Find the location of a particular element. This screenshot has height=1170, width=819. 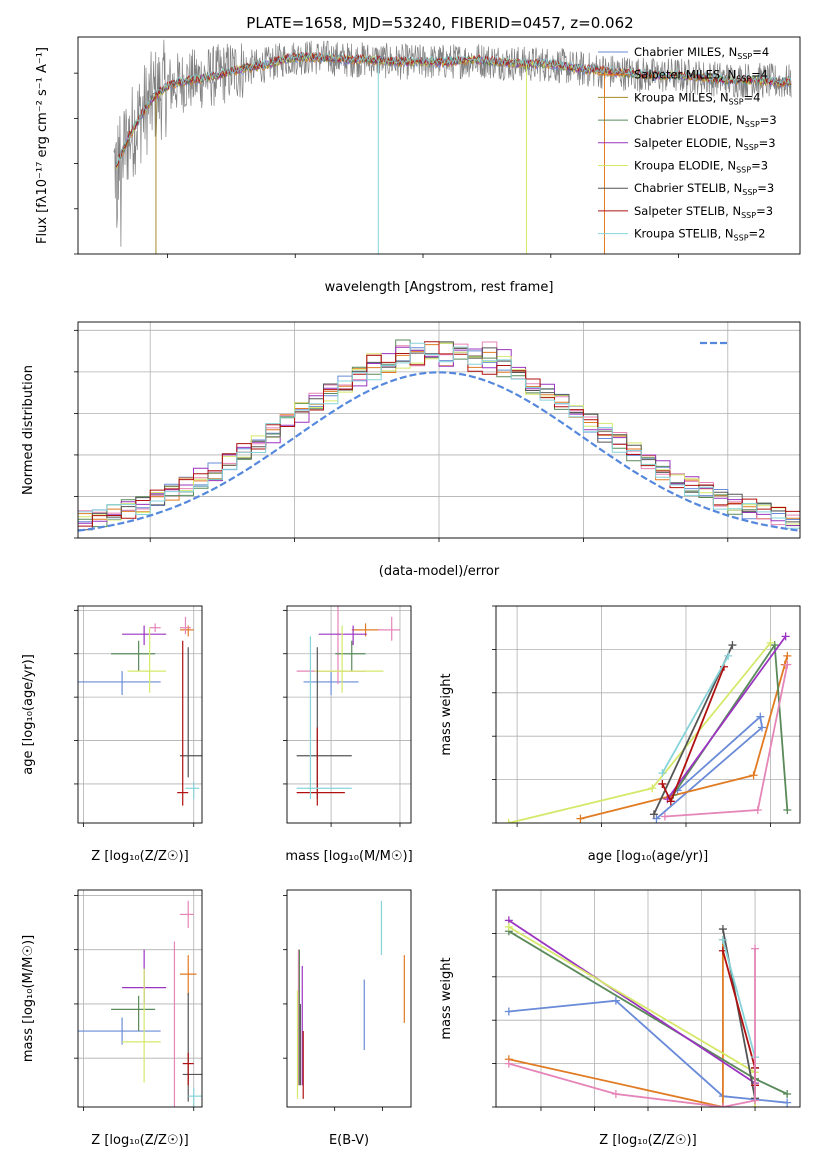

weight-line-chabrier-miles is located at coordinates (709, 767).